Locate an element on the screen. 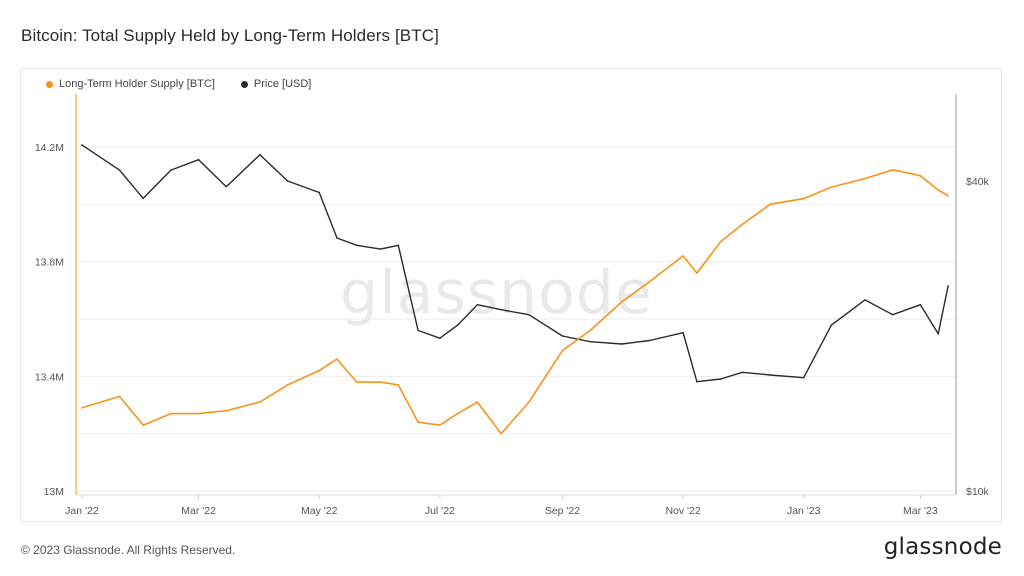 The image size is (1024, 576). watermark: glassnode is located at coordinates (496, 293).